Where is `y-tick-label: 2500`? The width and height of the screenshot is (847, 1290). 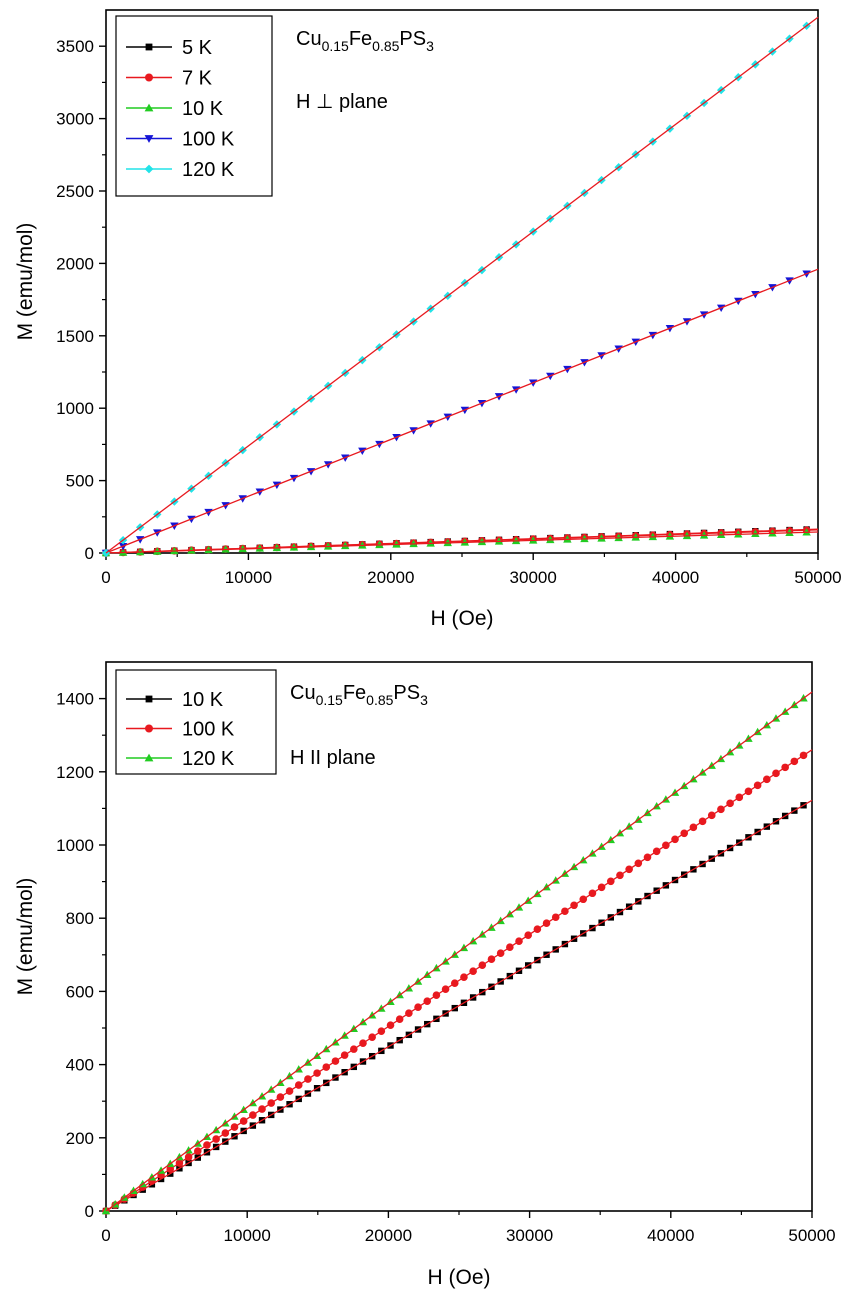
y-tick-label: 2500 is located at coordinates (75, 191).